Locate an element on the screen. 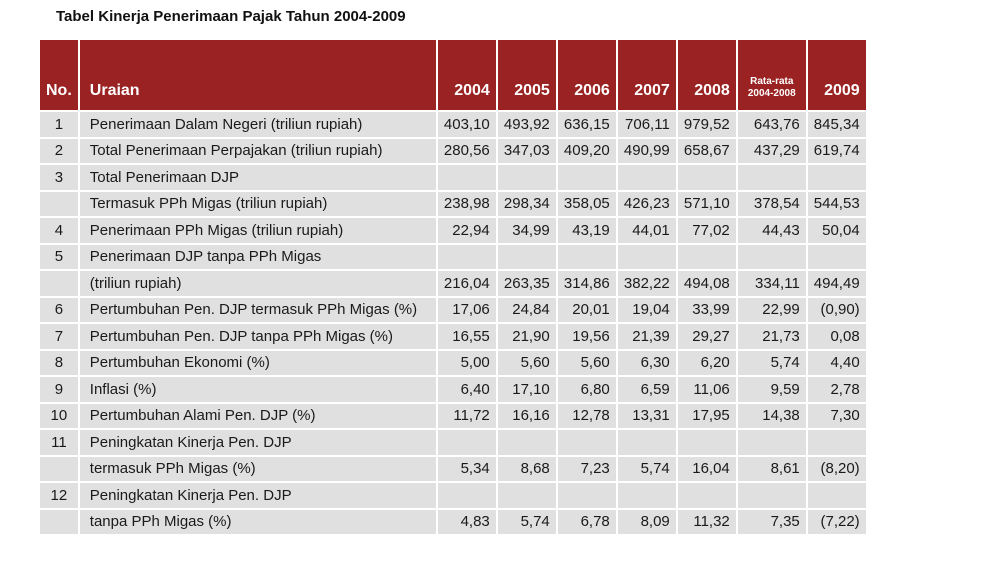 The width and height of the screenshot is (996, 580). row-value: 33,99 is located at coordinates (706, 309).